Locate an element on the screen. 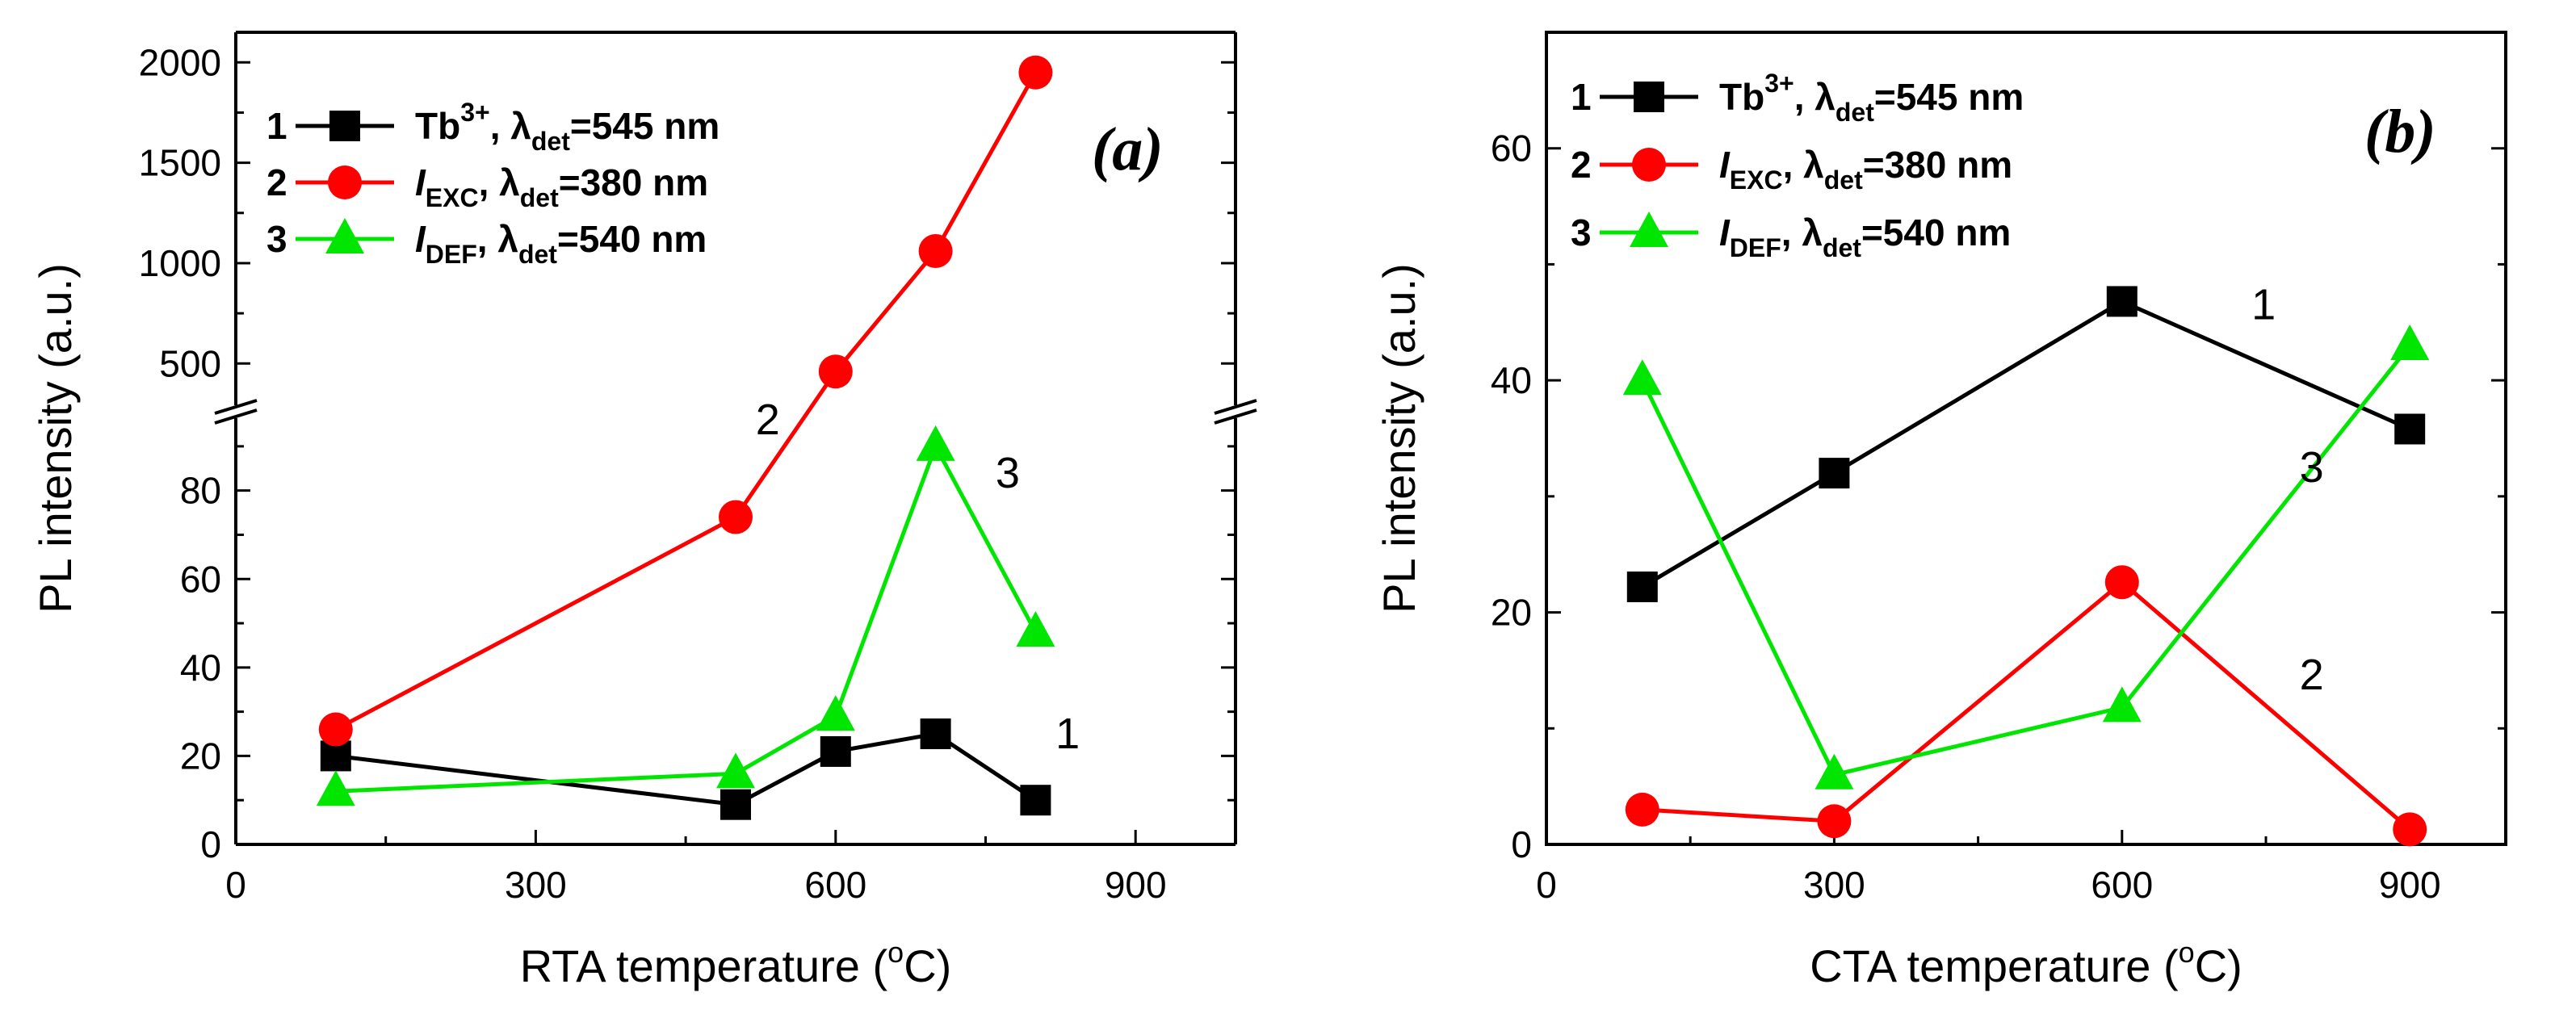 The height and width of the screenshot is (1022, 2576). y-tick-label: 1000 is located at coordinates (180, 263).